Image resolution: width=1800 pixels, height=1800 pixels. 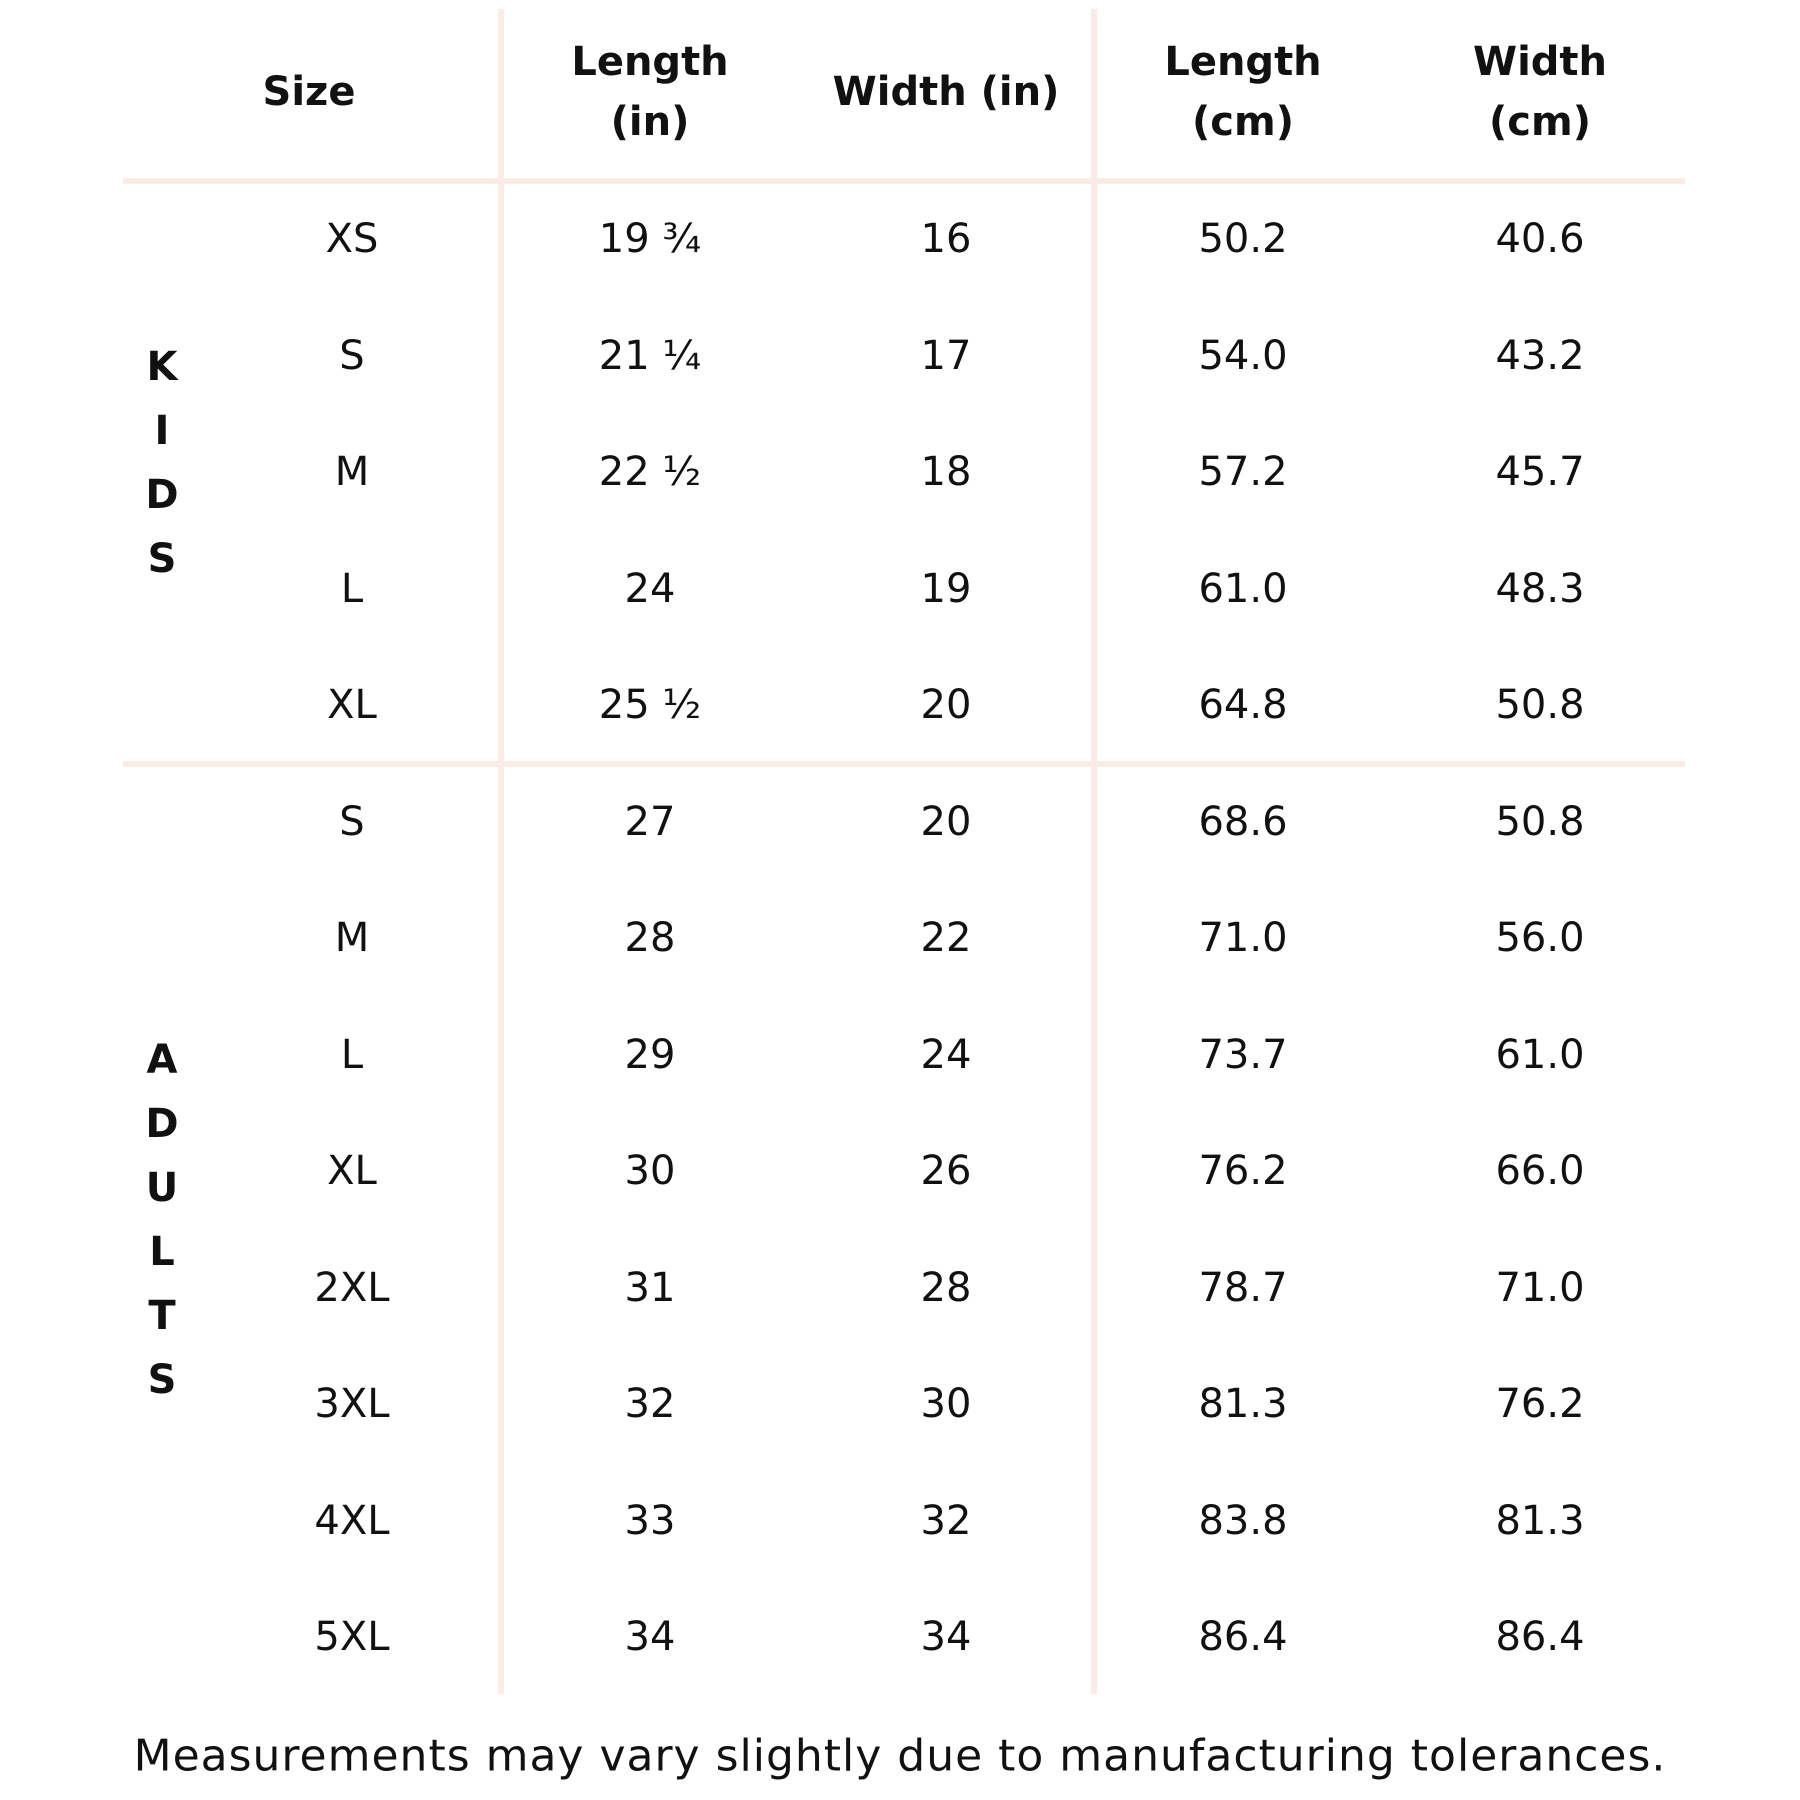 I want to click on table-cell: 25 ½, so click(x=650, y=705).